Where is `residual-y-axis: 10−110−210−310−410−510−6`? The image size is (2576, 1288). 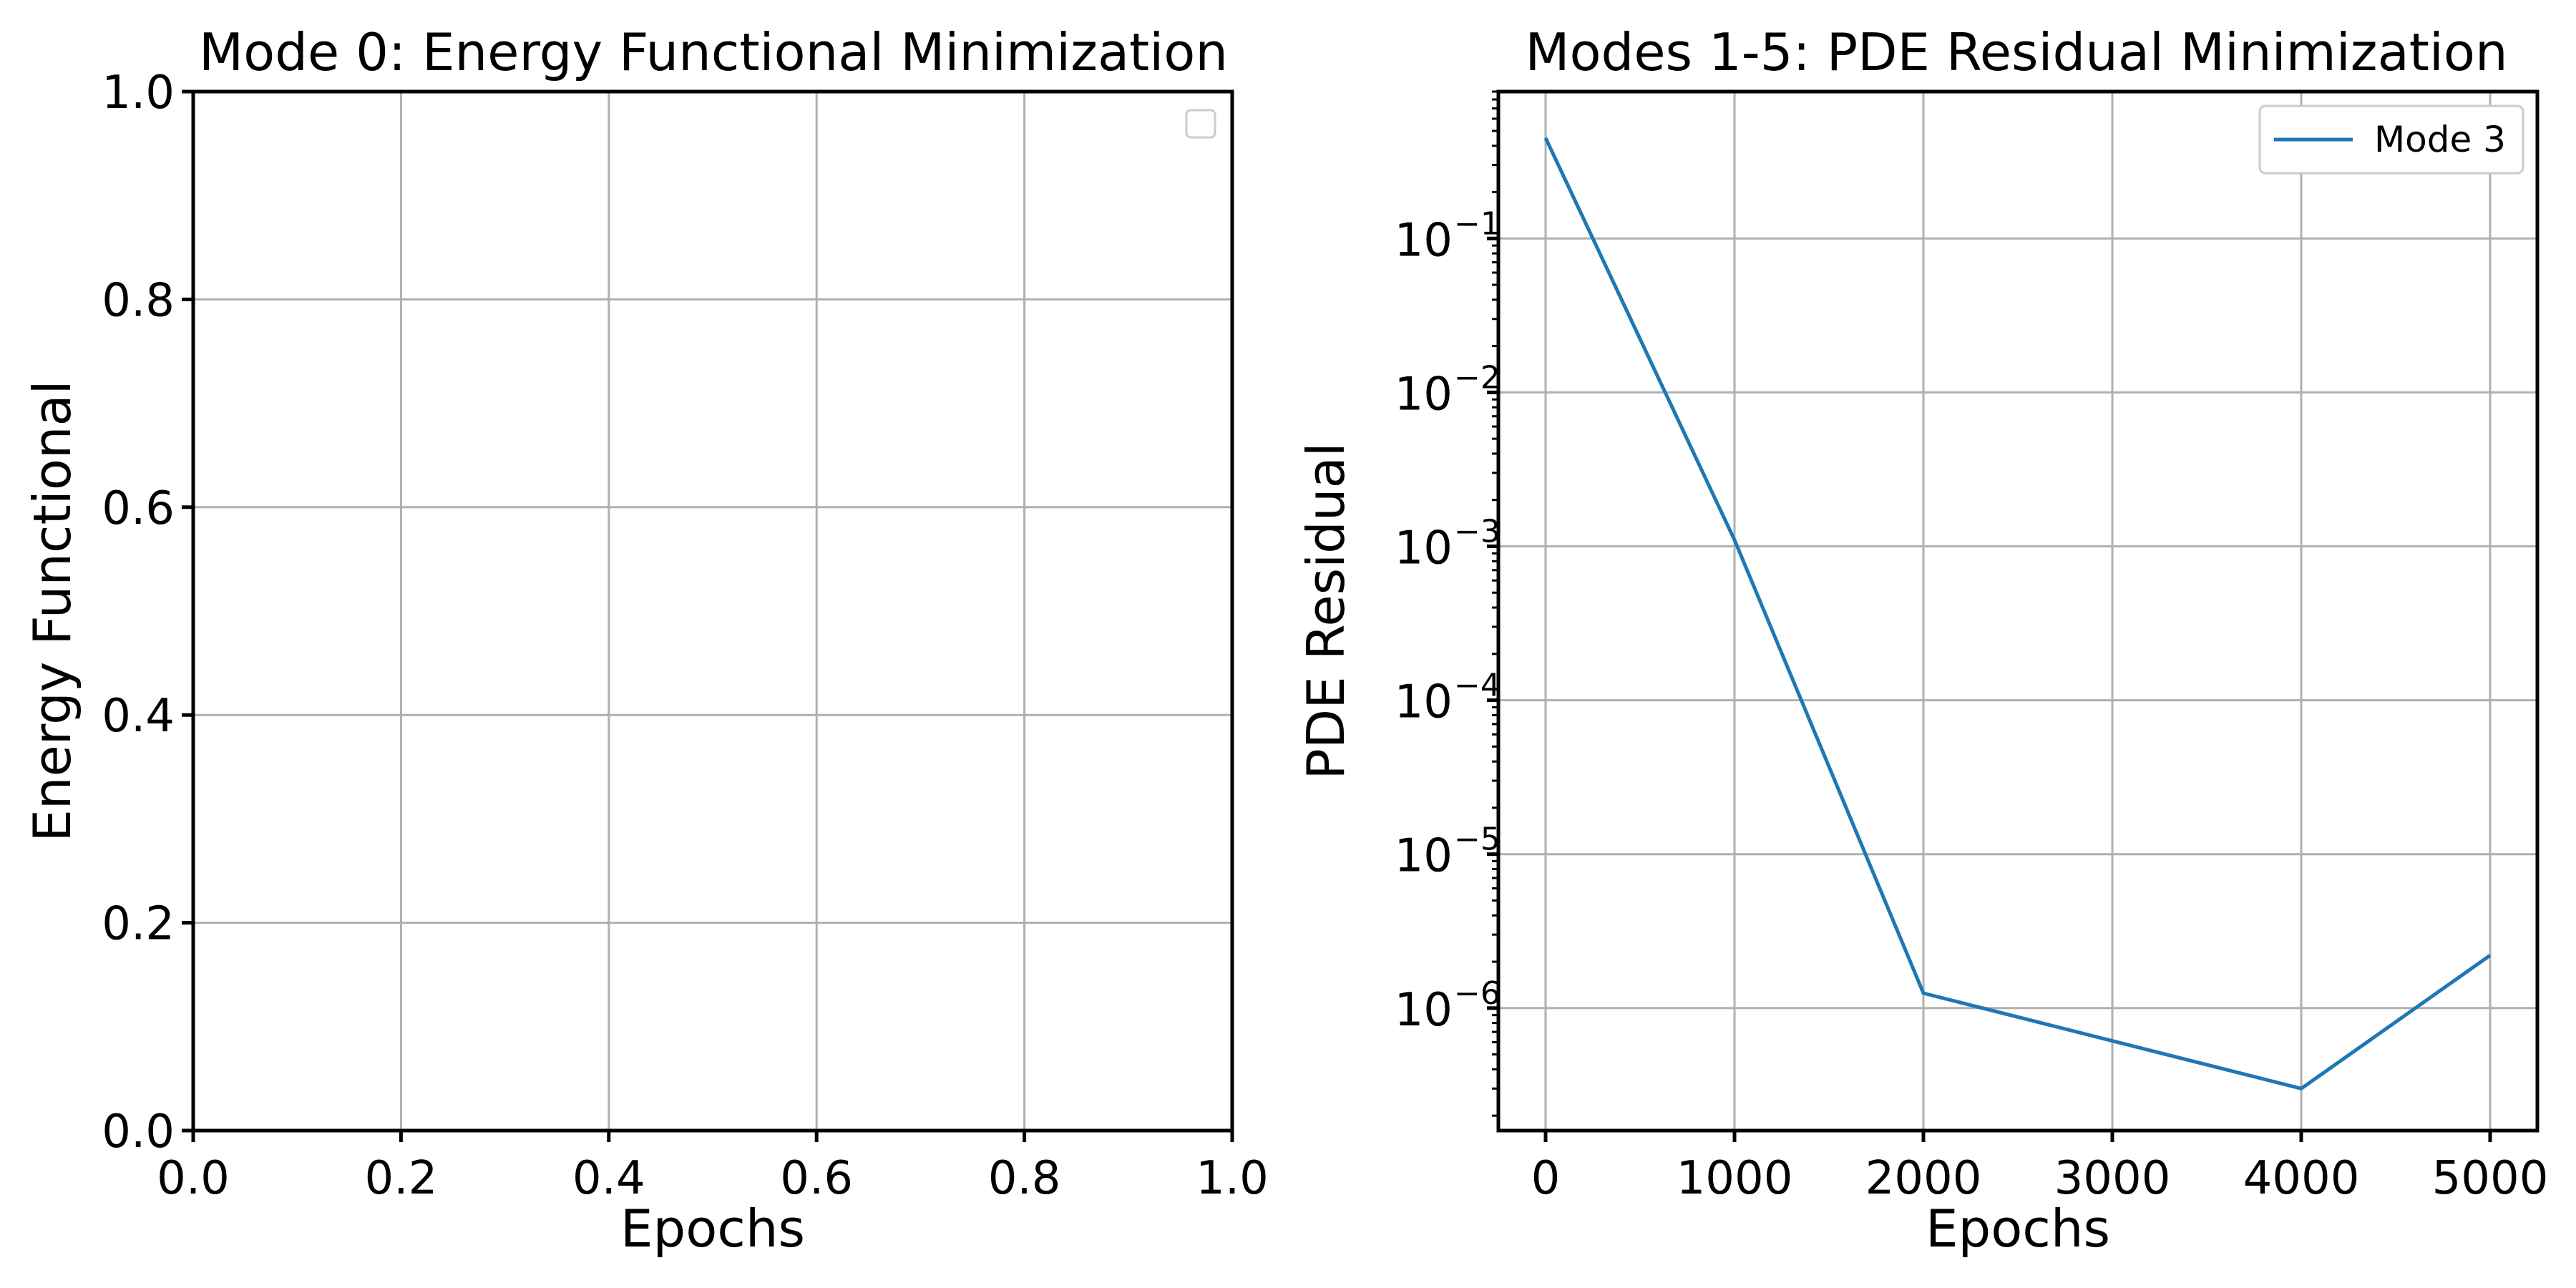 residual-y-axis: 10−110−210−310−410−510−6 is located at coordinates (1448, 621).